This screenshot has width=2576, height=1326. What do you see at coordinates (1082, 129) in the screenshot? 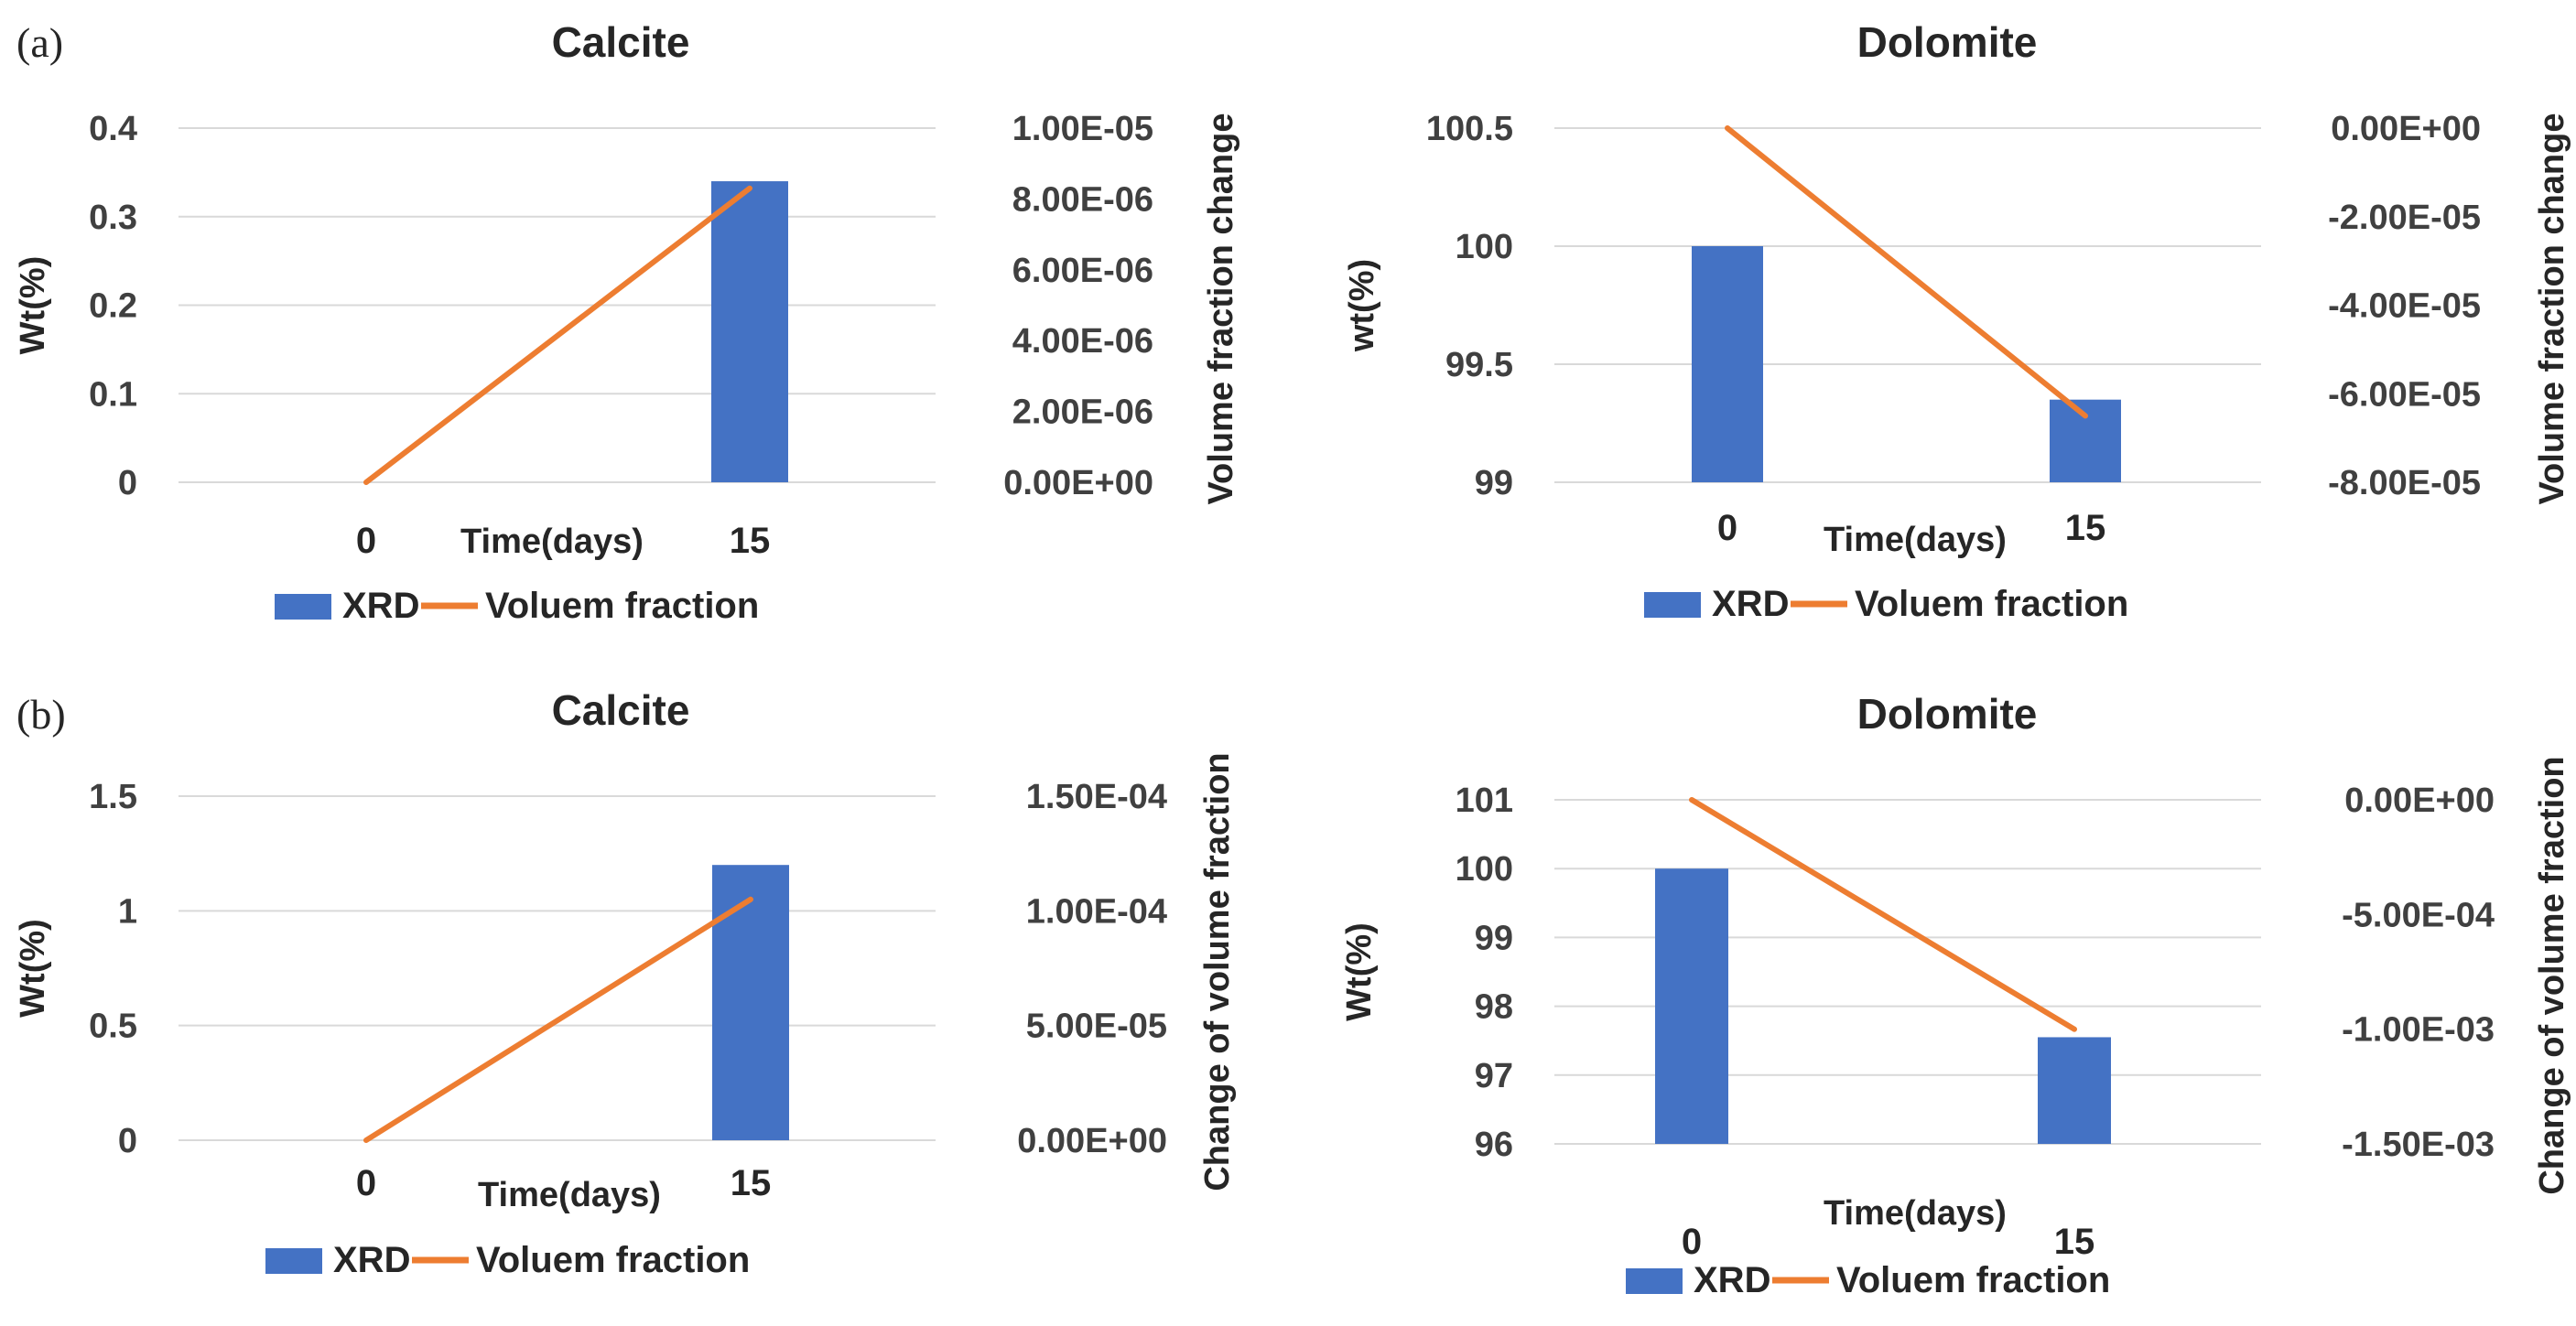
I see `y2-tick-label: 1.00E-05` at bounding box center [1082, 129].